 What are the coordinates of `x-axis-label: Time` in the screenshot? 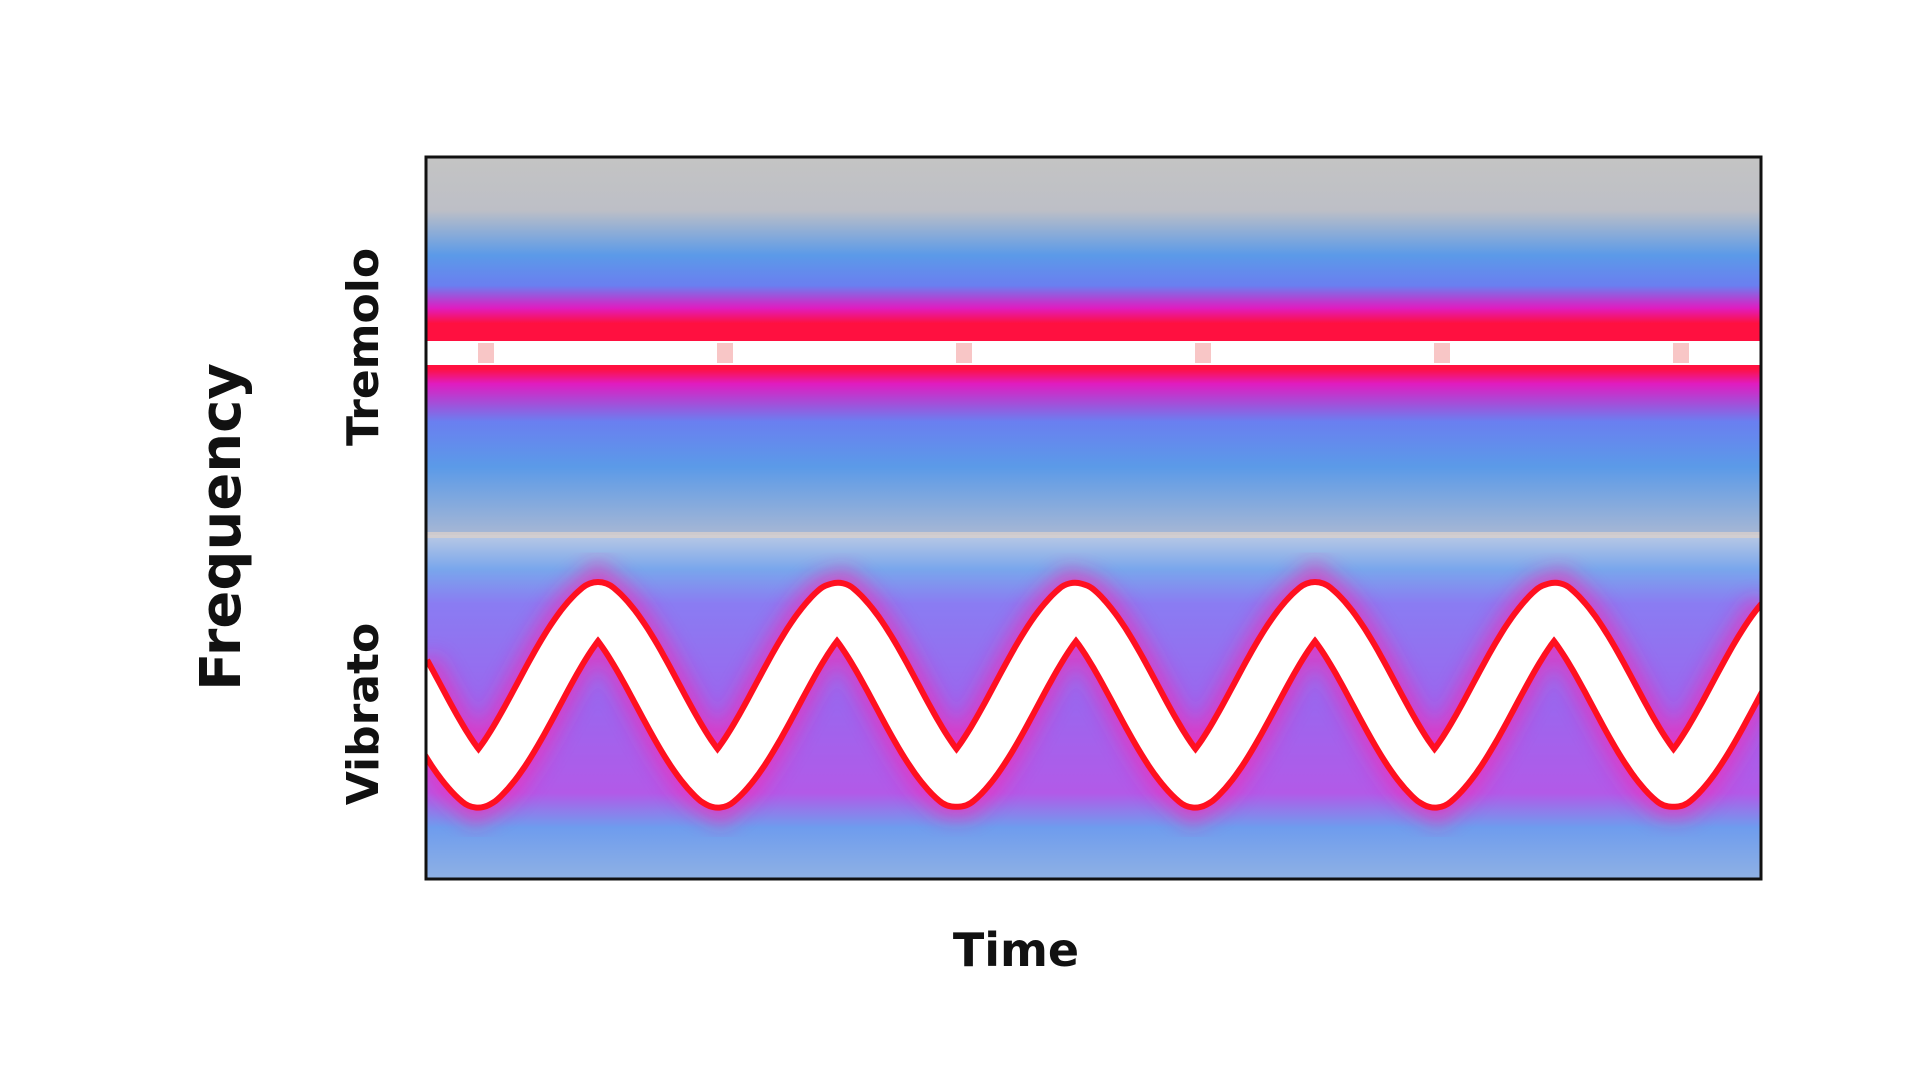 It's located at (1016, 950).